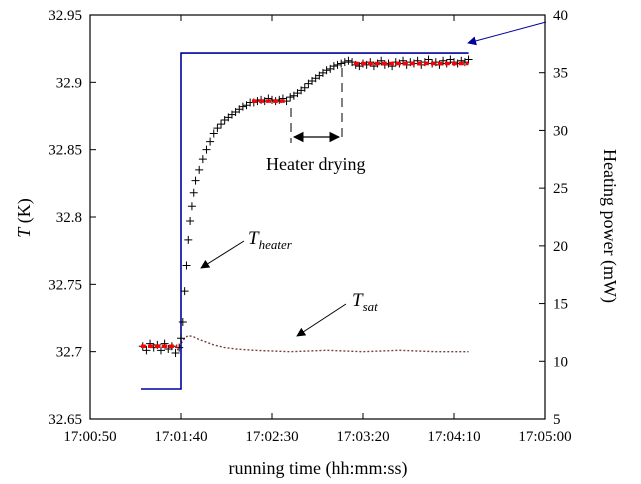  Describe the element at coordinates (69, 83) in the screenshot. I see `y-tick-label: 32.9` at that location.